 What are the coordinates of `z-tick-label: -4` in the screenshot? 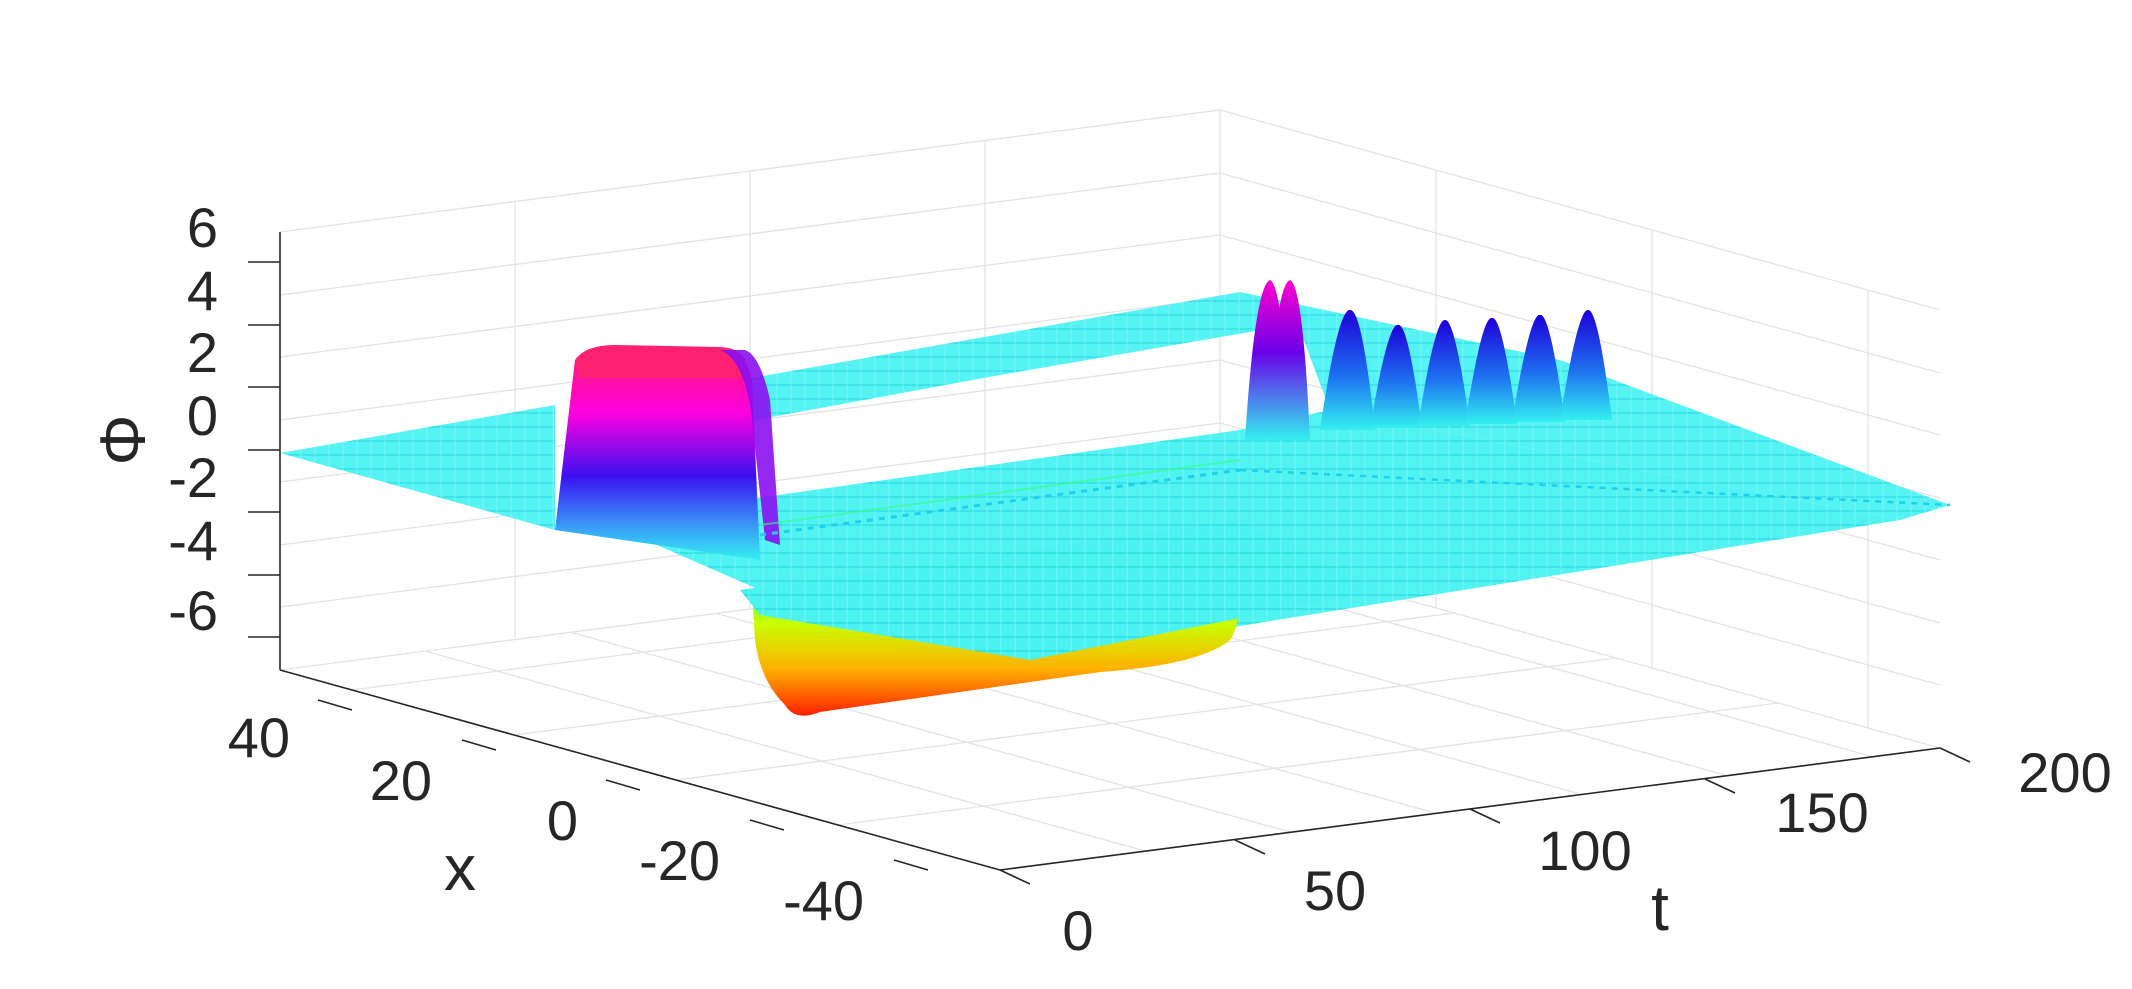 It's located at (193, 540).